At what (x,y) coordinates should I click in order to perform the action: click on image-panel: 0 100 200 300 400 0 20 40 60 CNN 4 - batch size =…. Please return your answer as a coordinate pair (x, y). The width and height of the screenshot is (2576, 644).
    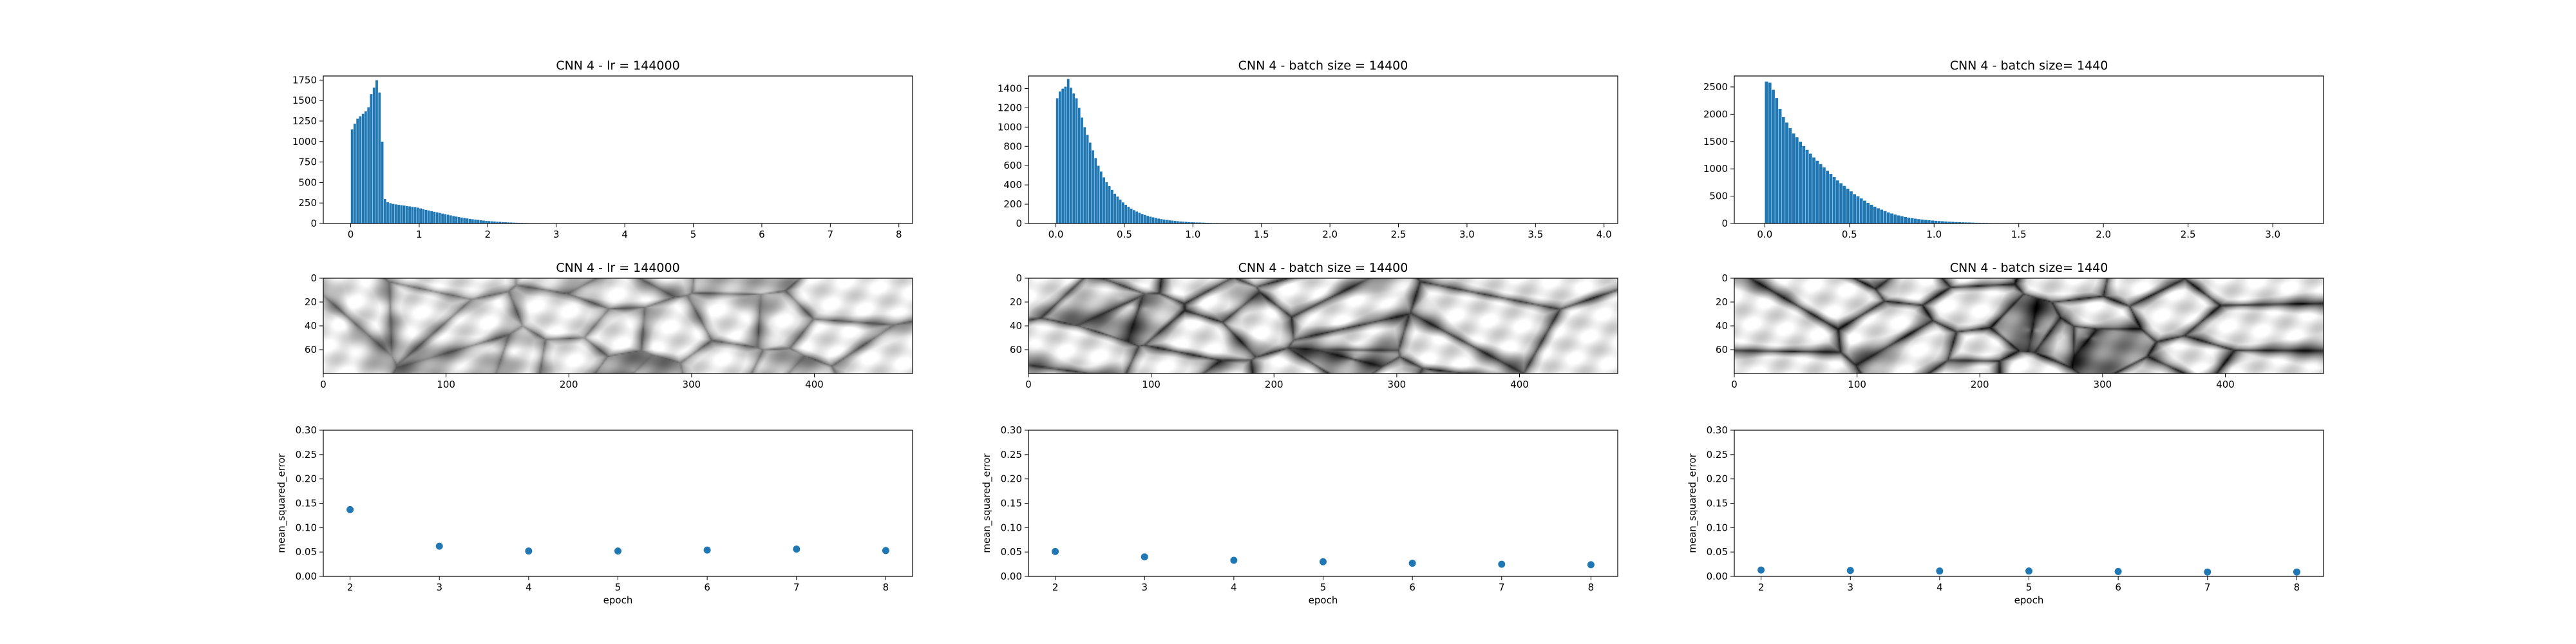
    Looking at the image, I should click on (1314, 326).